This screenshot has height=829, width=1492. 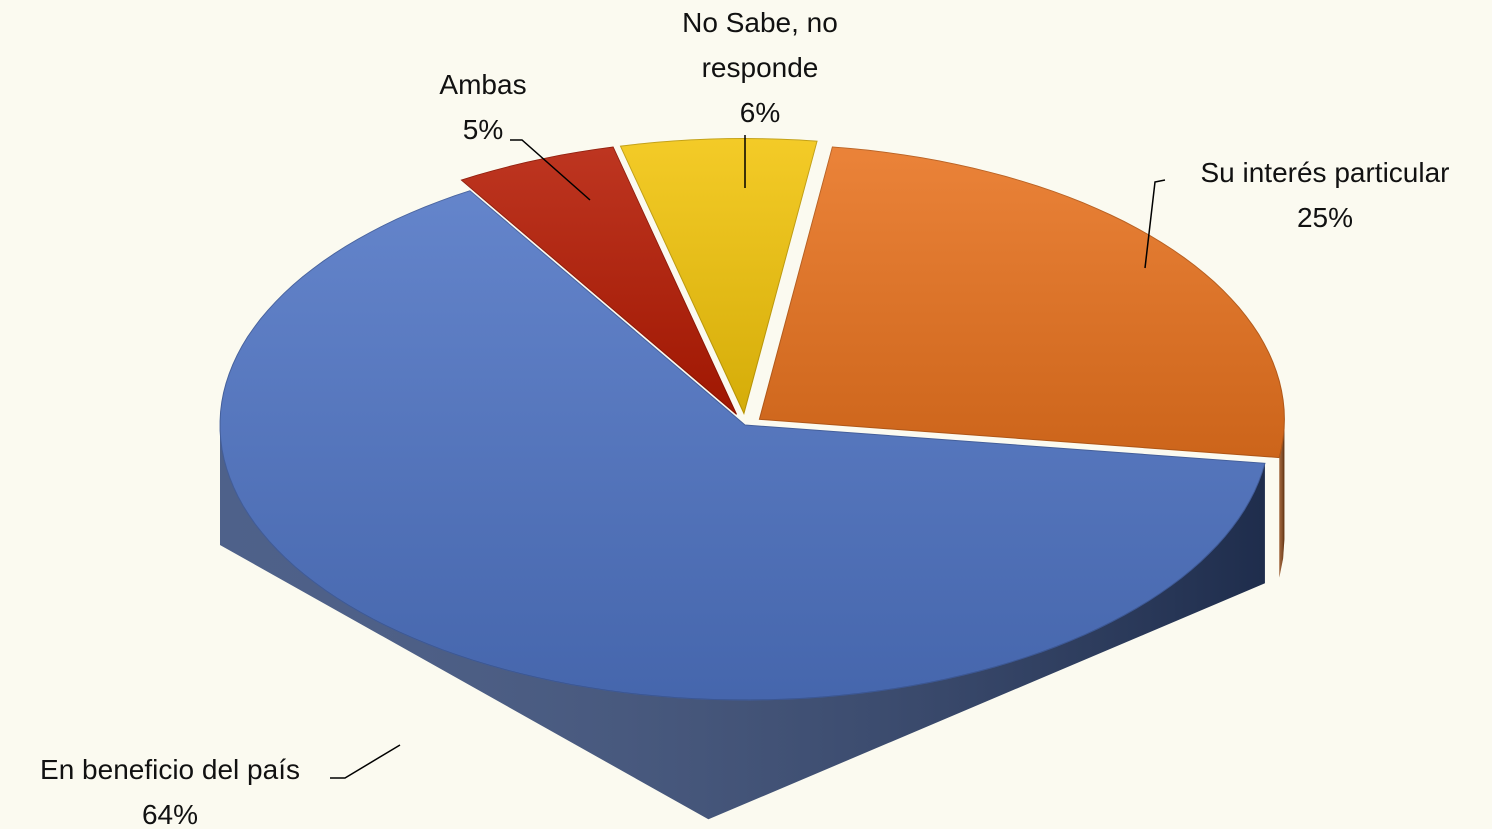 I want to click on value-label: 25%, so click(x=1325, y=217).